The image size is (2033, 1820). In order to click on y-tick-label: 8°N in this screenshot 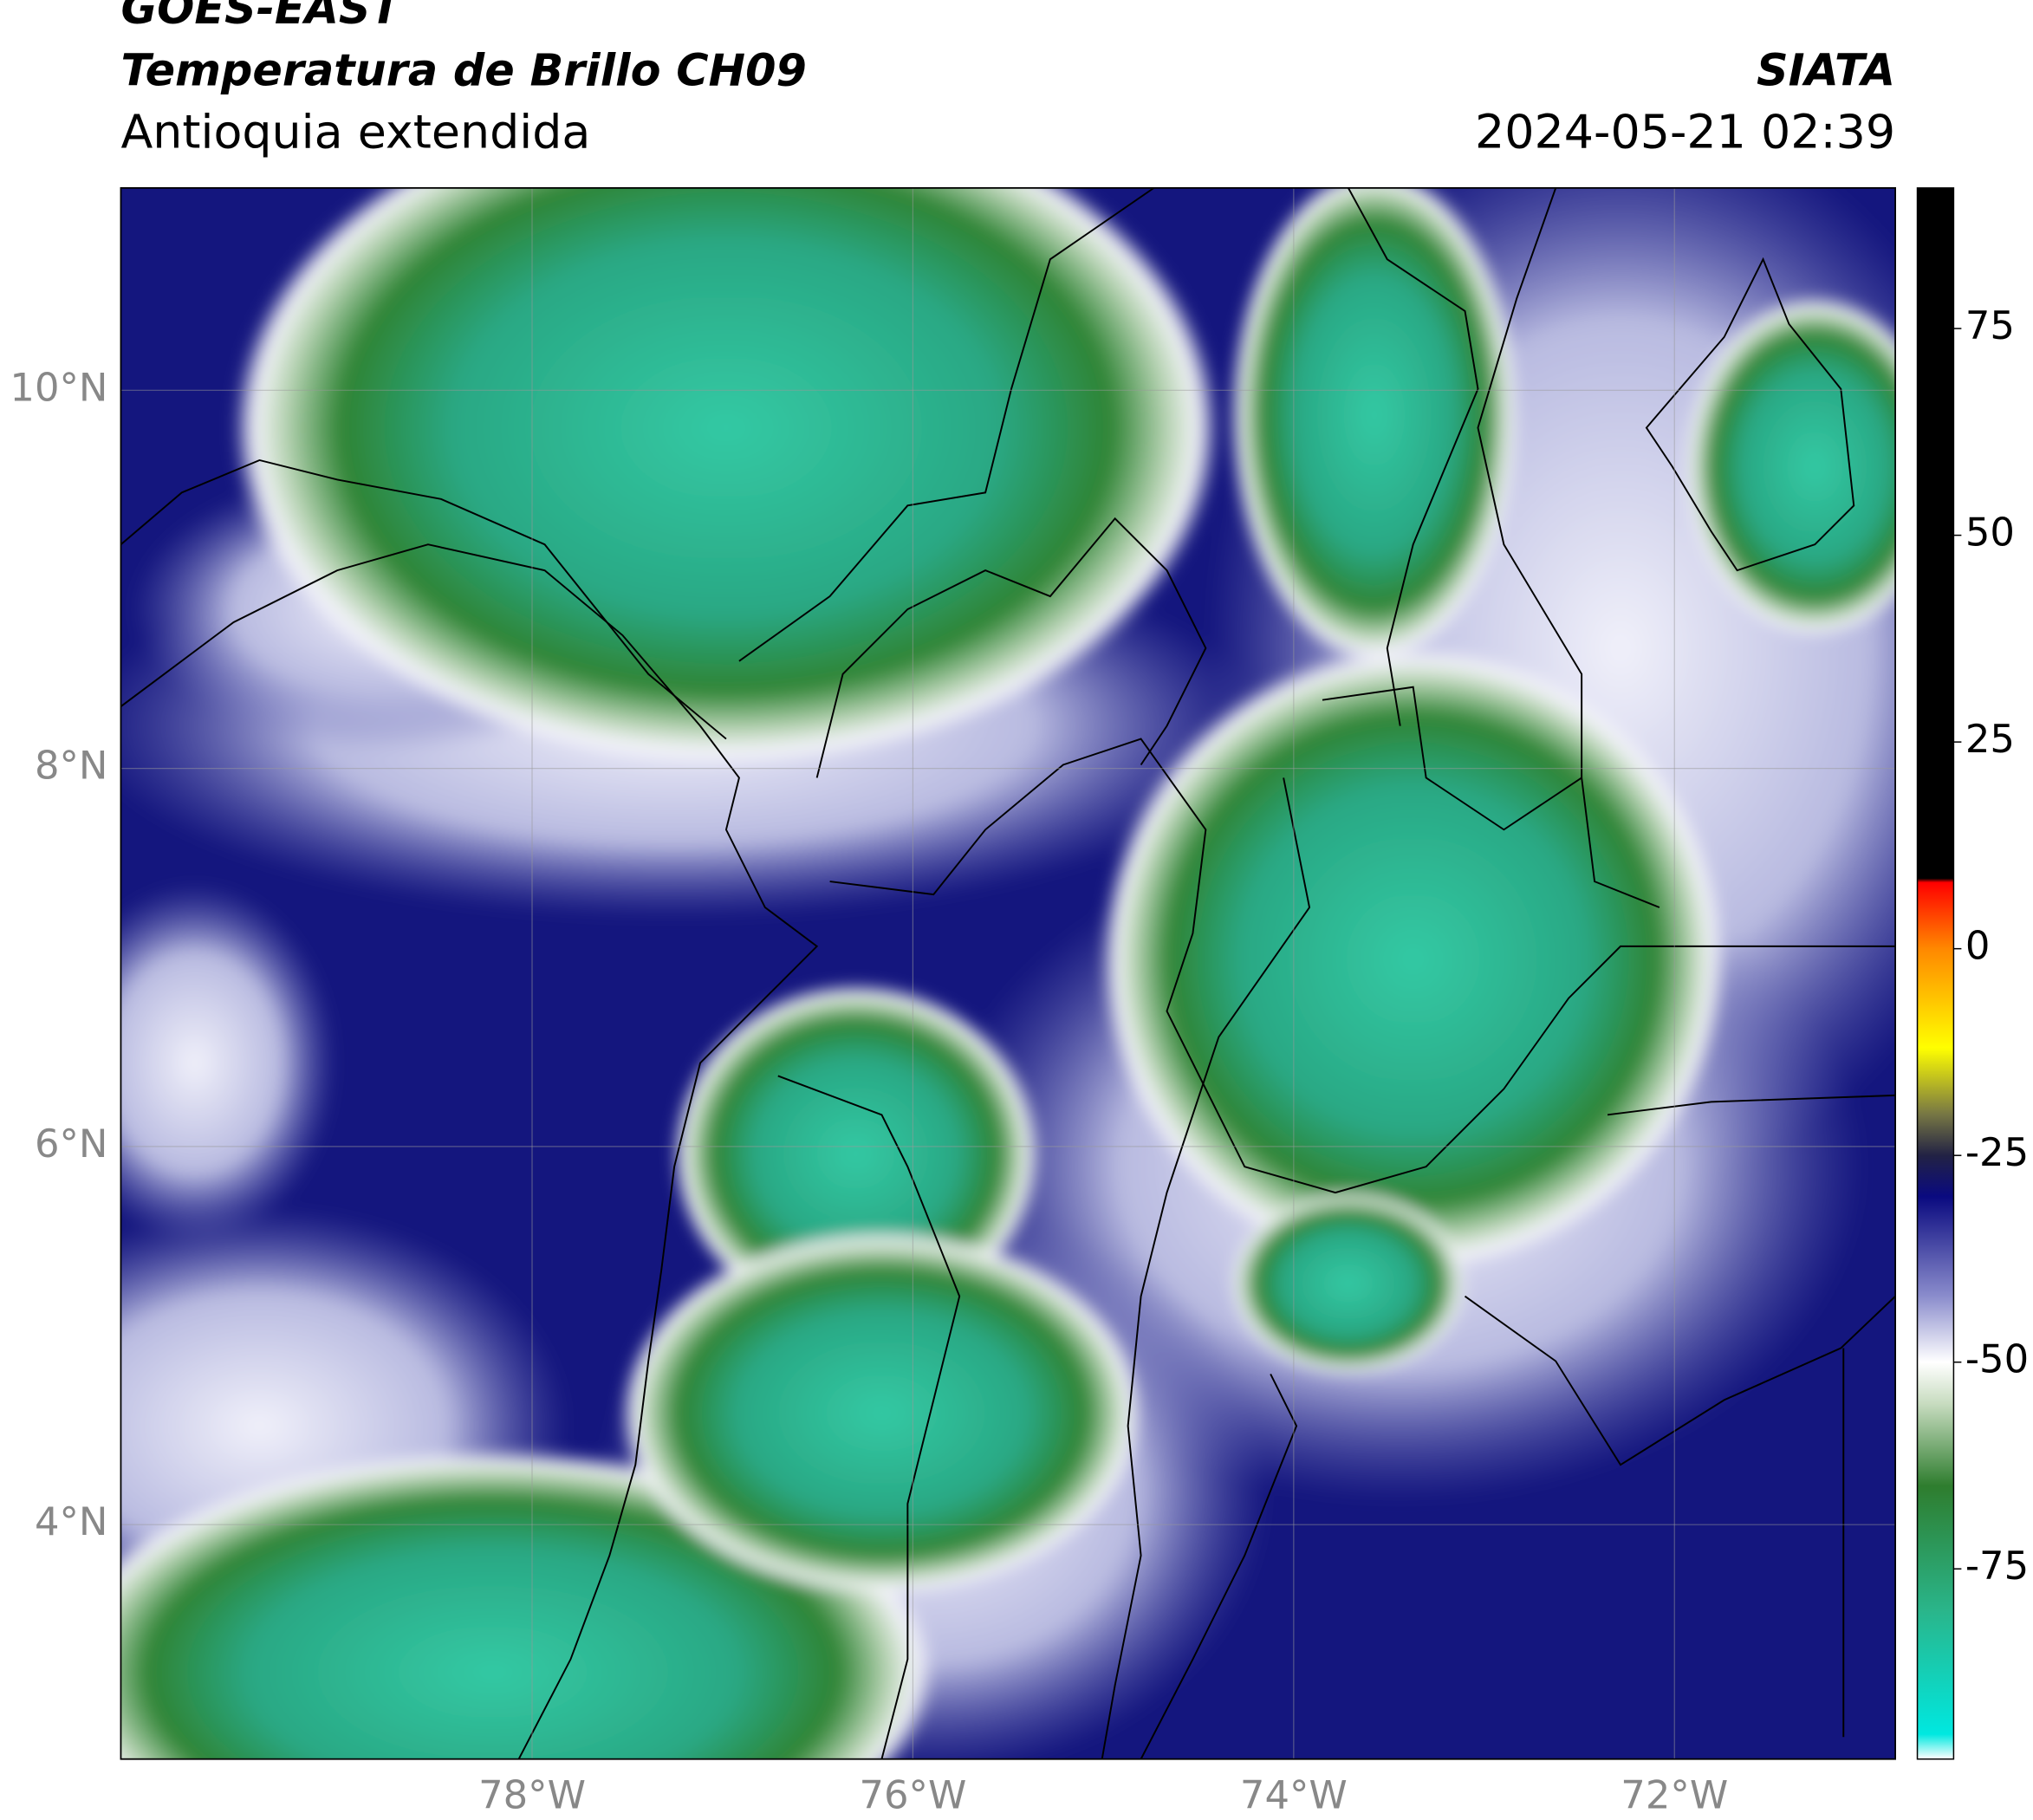, I will do `click(71, 766)`.